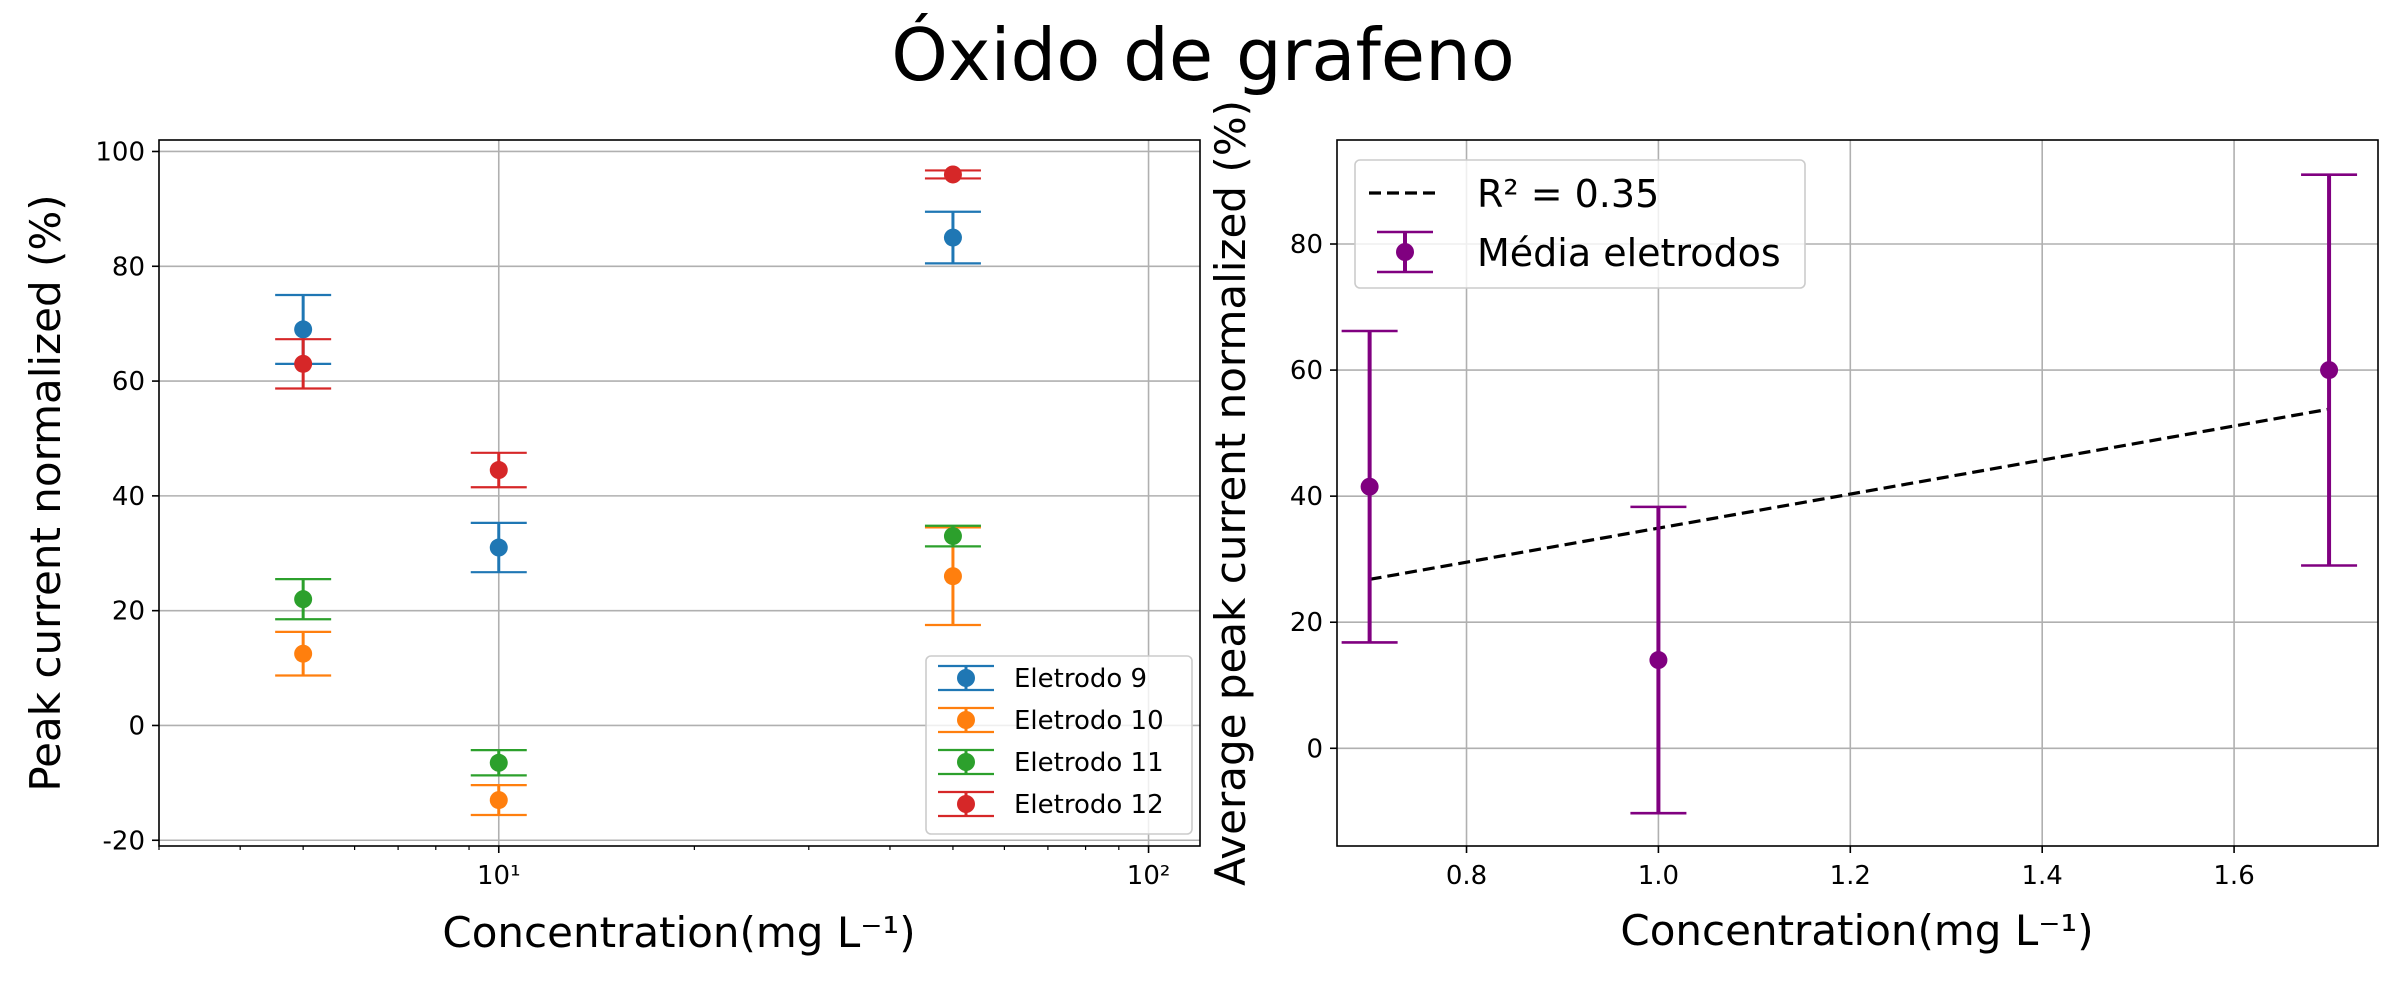  I want to click on left-legend-label: Eletrodo 12, so click(1089, 805).